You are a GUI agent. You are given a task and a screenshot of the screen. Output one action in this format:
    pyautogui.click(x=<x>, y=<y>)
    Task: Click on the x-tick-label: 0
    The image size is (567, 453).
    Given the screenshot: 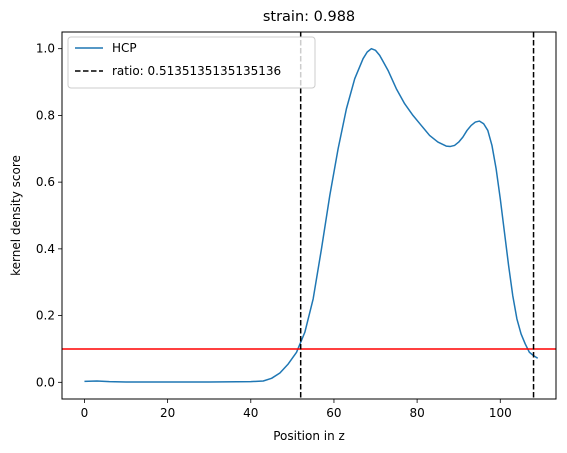 What is the action you would take?
    pyautogui.click(x=85, y=413)
    